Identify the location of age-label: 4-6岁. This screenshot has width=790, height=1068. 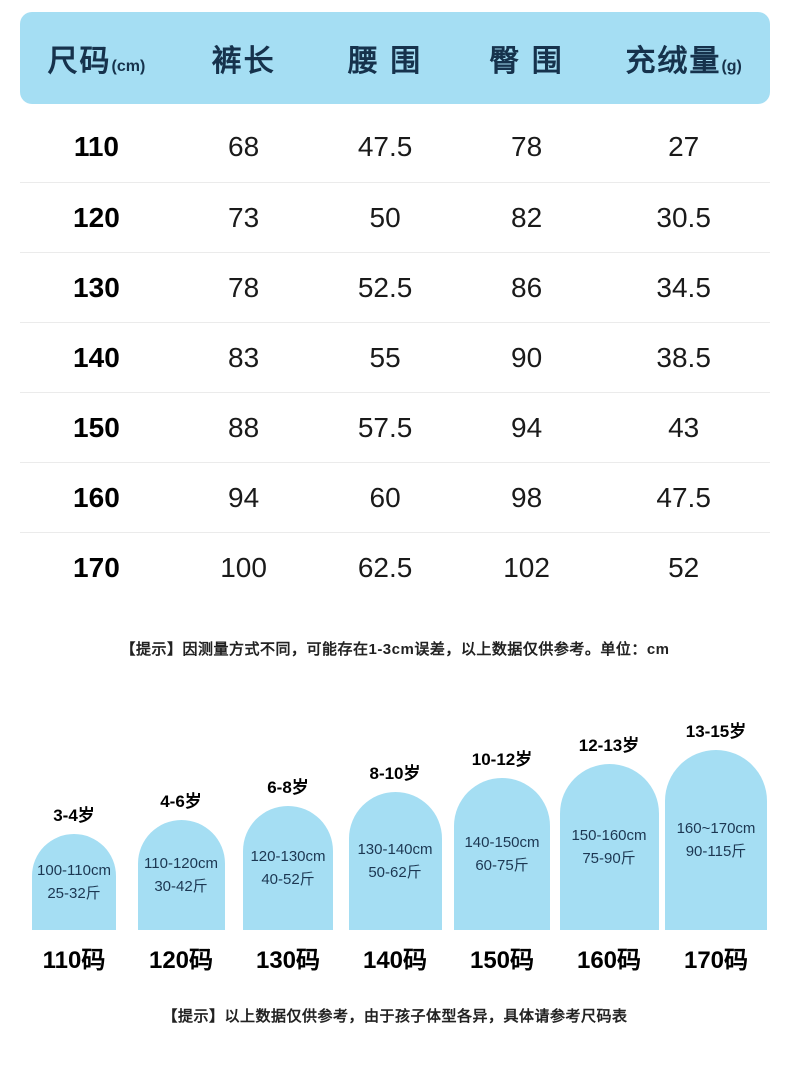
(181, 801).